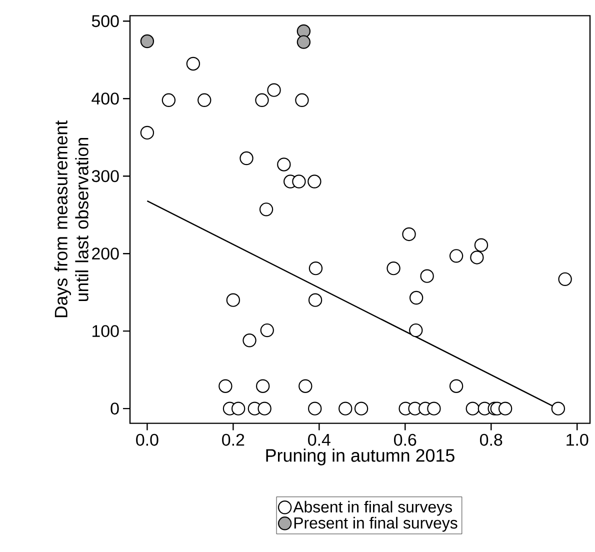 The image size is (595, 552). What do you see at coordinates (105, 21) in the screenshot?
I see `y-tick-label: 500` at bounding box center [105, 21].